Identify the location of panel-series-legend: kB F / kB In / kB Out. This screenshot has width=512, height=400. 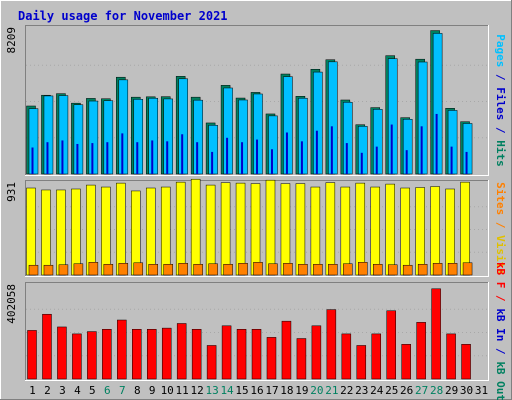
(500, 331).